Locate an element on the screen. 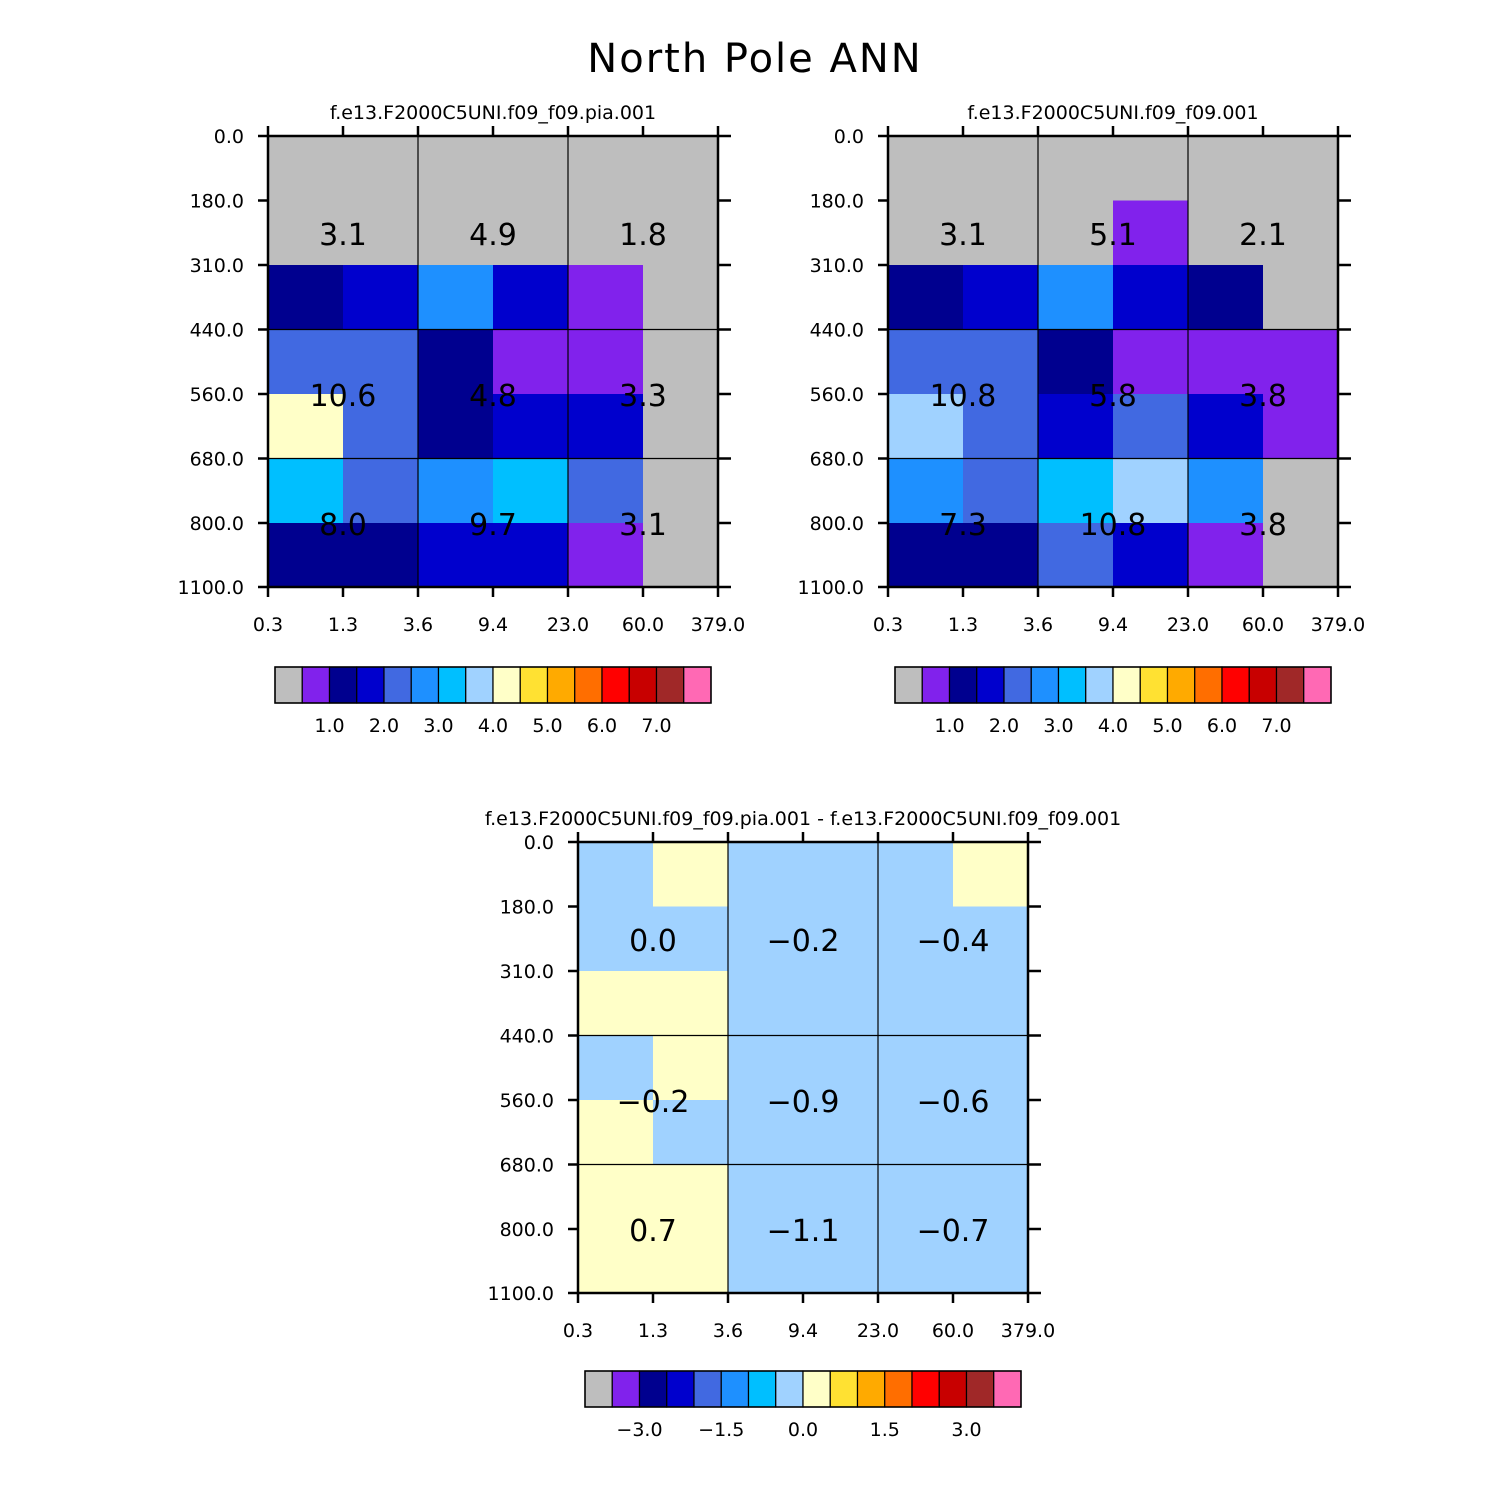 This screenshot has height=1510, width=1510. panel-title: f.e13.F2000C5UNI.f09_f09.001 is located at coordinates (1112, 113).